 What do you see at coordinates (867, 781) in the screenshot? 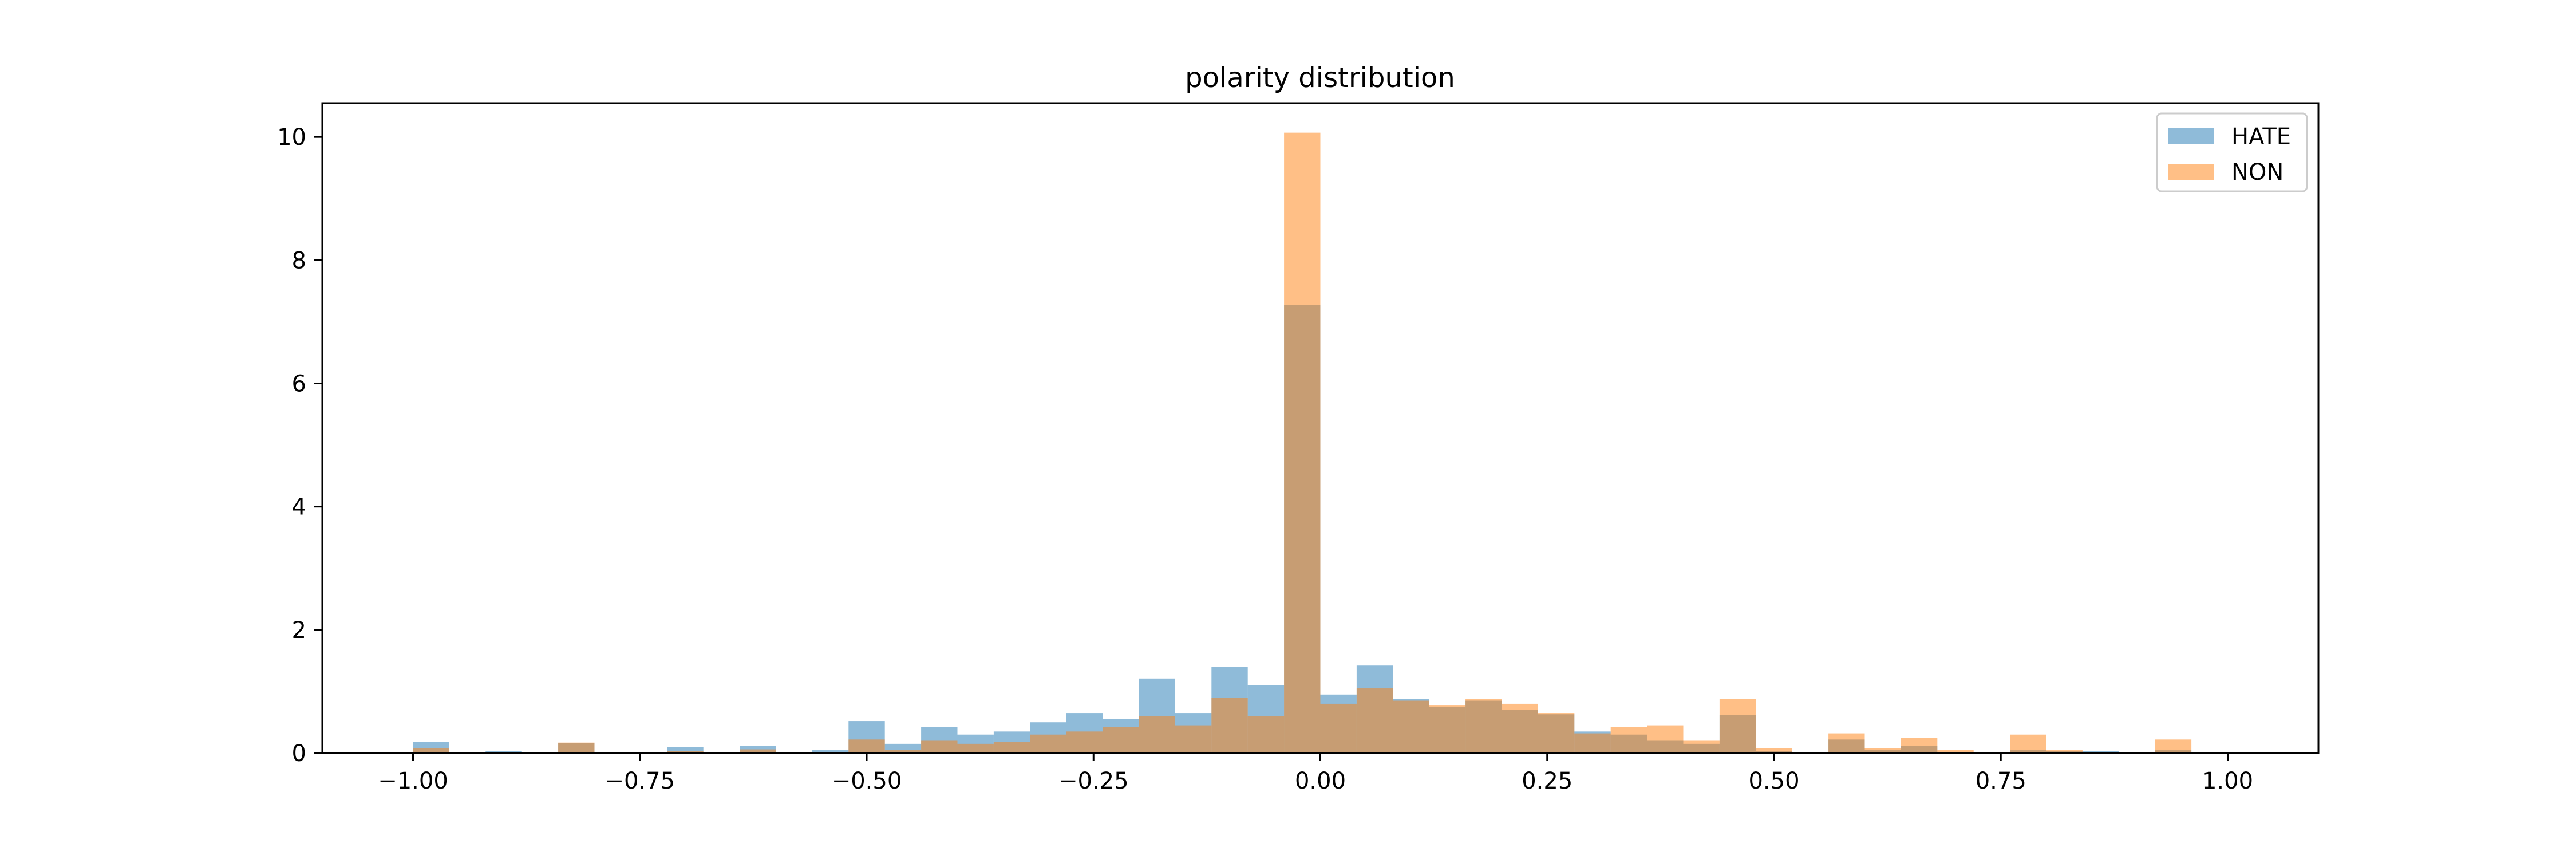
I see `x-tick-label: −0.50` at bounding box center [867, 781].